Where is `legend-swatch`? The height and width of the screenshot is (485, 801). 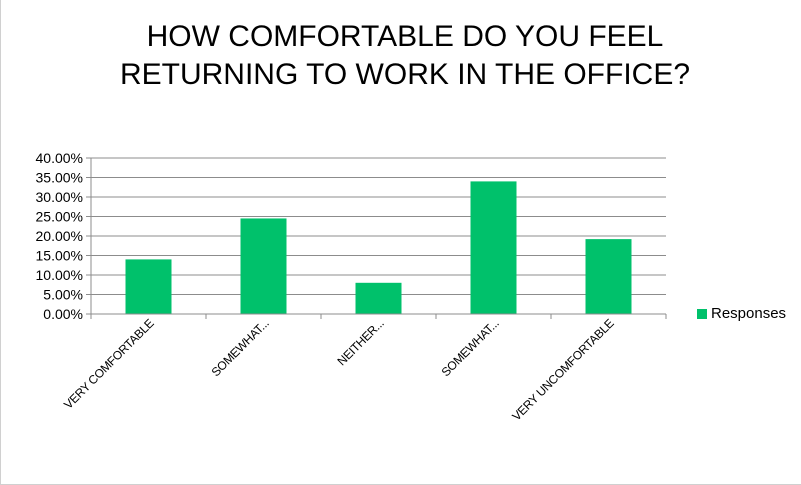 legend-swatch is located at coordinates (702, 313).